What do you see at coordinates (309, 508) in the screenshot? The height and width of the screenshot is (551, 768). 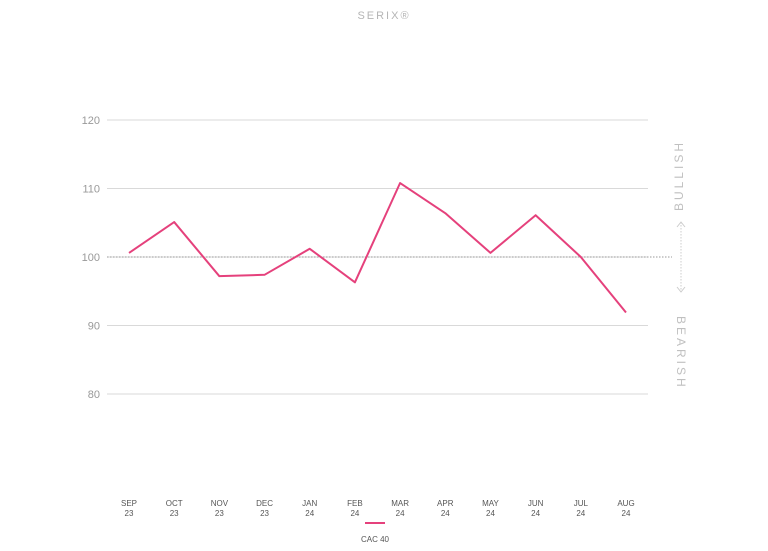 I see `x-tick-label: JAN 24` at bounding box center [309, 508].